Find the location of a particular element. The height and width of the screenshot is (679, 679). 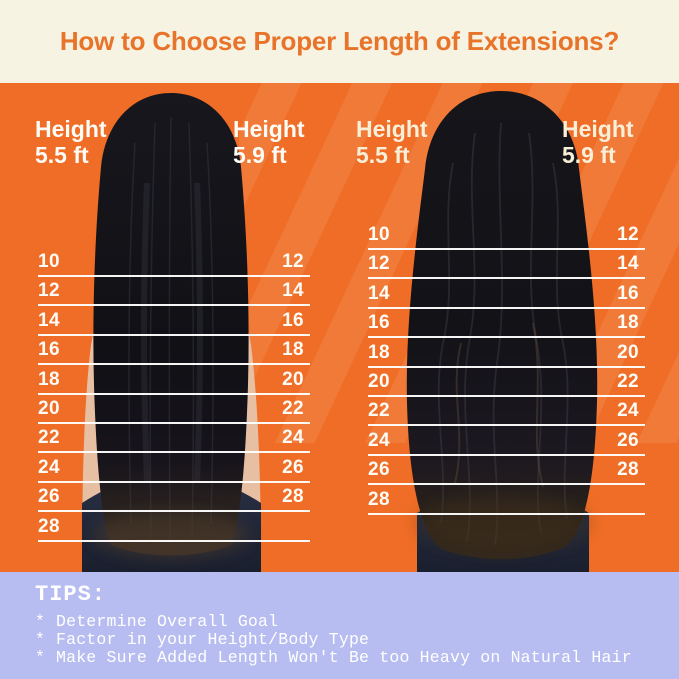

curl-highlights is located at coordinates (499, 405).